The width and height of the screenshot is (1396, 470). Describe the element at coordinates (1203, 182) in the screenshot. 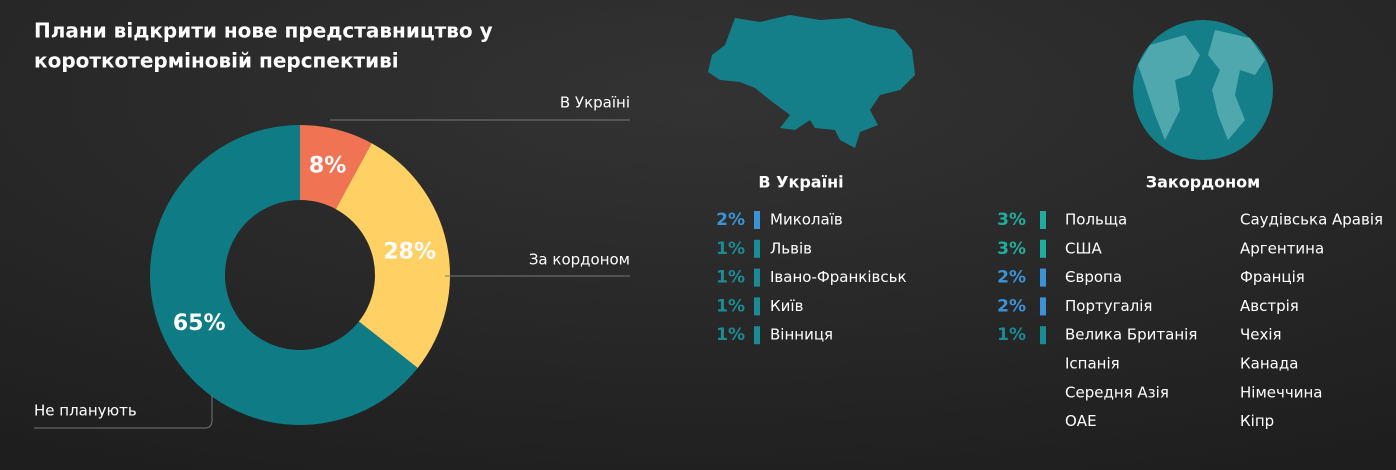

I see `section-title: Закордоном` at that location.